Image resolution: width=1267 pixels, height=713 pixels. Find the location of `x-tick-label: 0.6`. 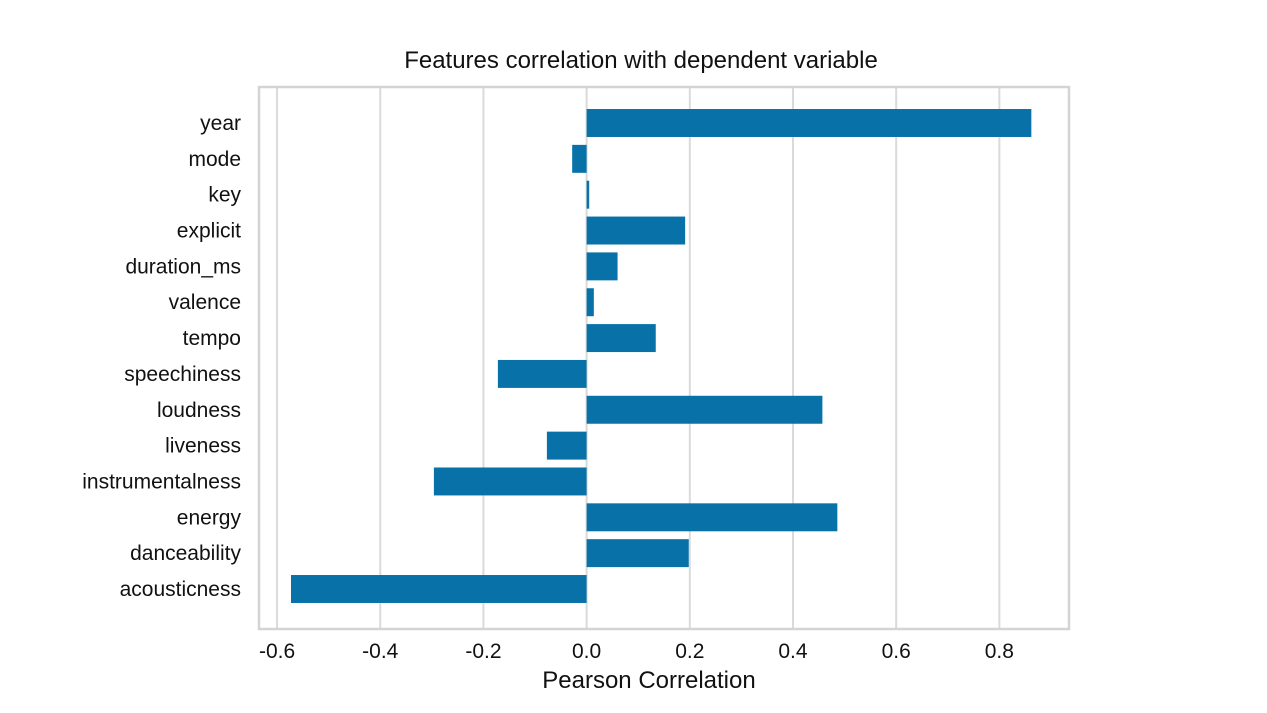

x-tick-label: 0.6 is located at coordinates (896, 651).